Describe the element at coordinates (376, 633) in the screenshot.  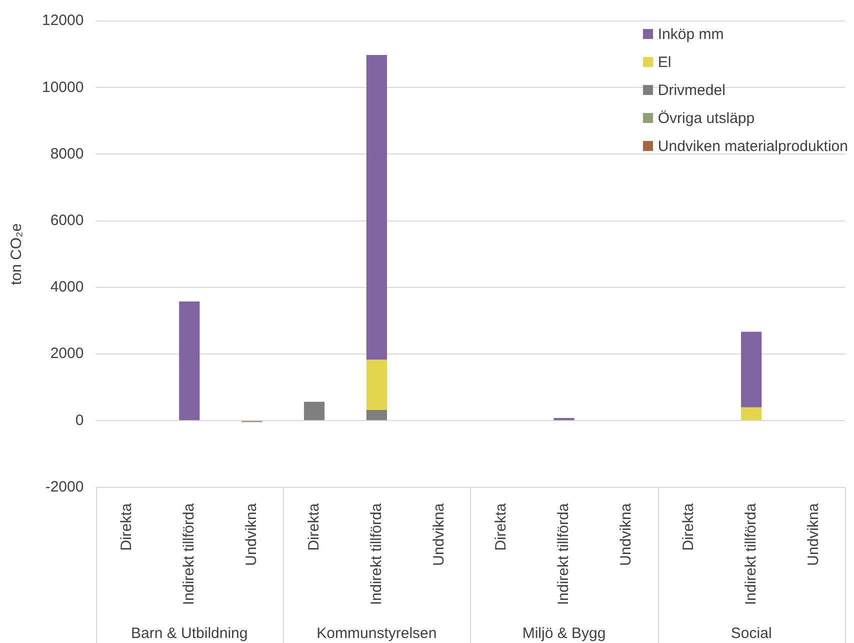
I see `text: Kommunstyrelsen` at that location.